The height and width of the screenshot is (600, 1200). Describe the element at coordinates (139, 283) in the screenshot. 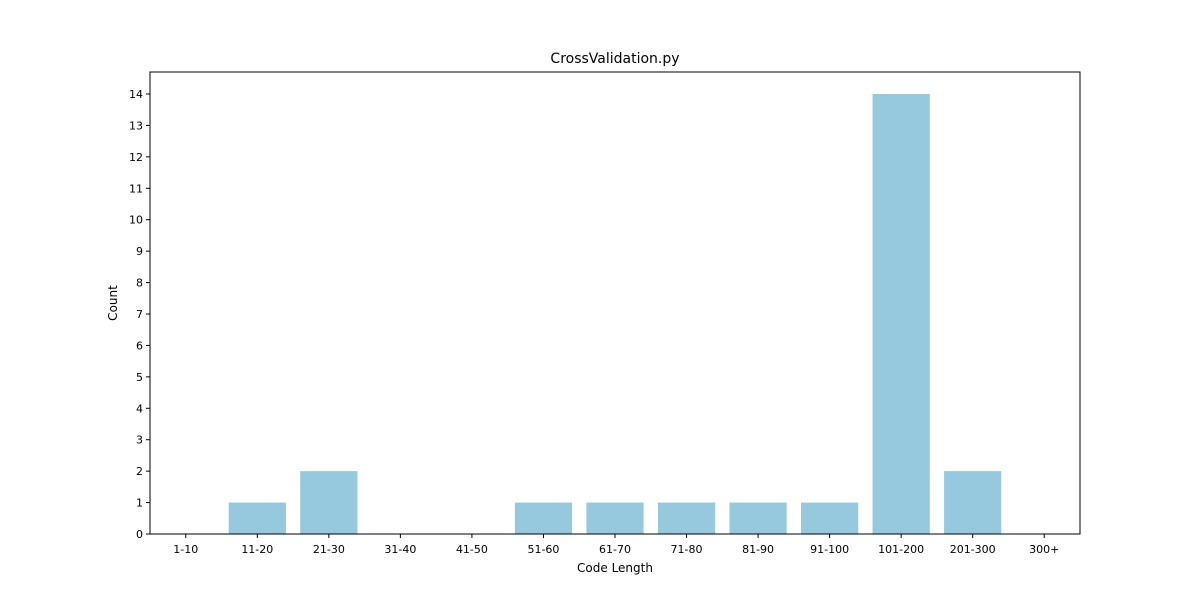

I see `y-tick-label: 8` at that location.